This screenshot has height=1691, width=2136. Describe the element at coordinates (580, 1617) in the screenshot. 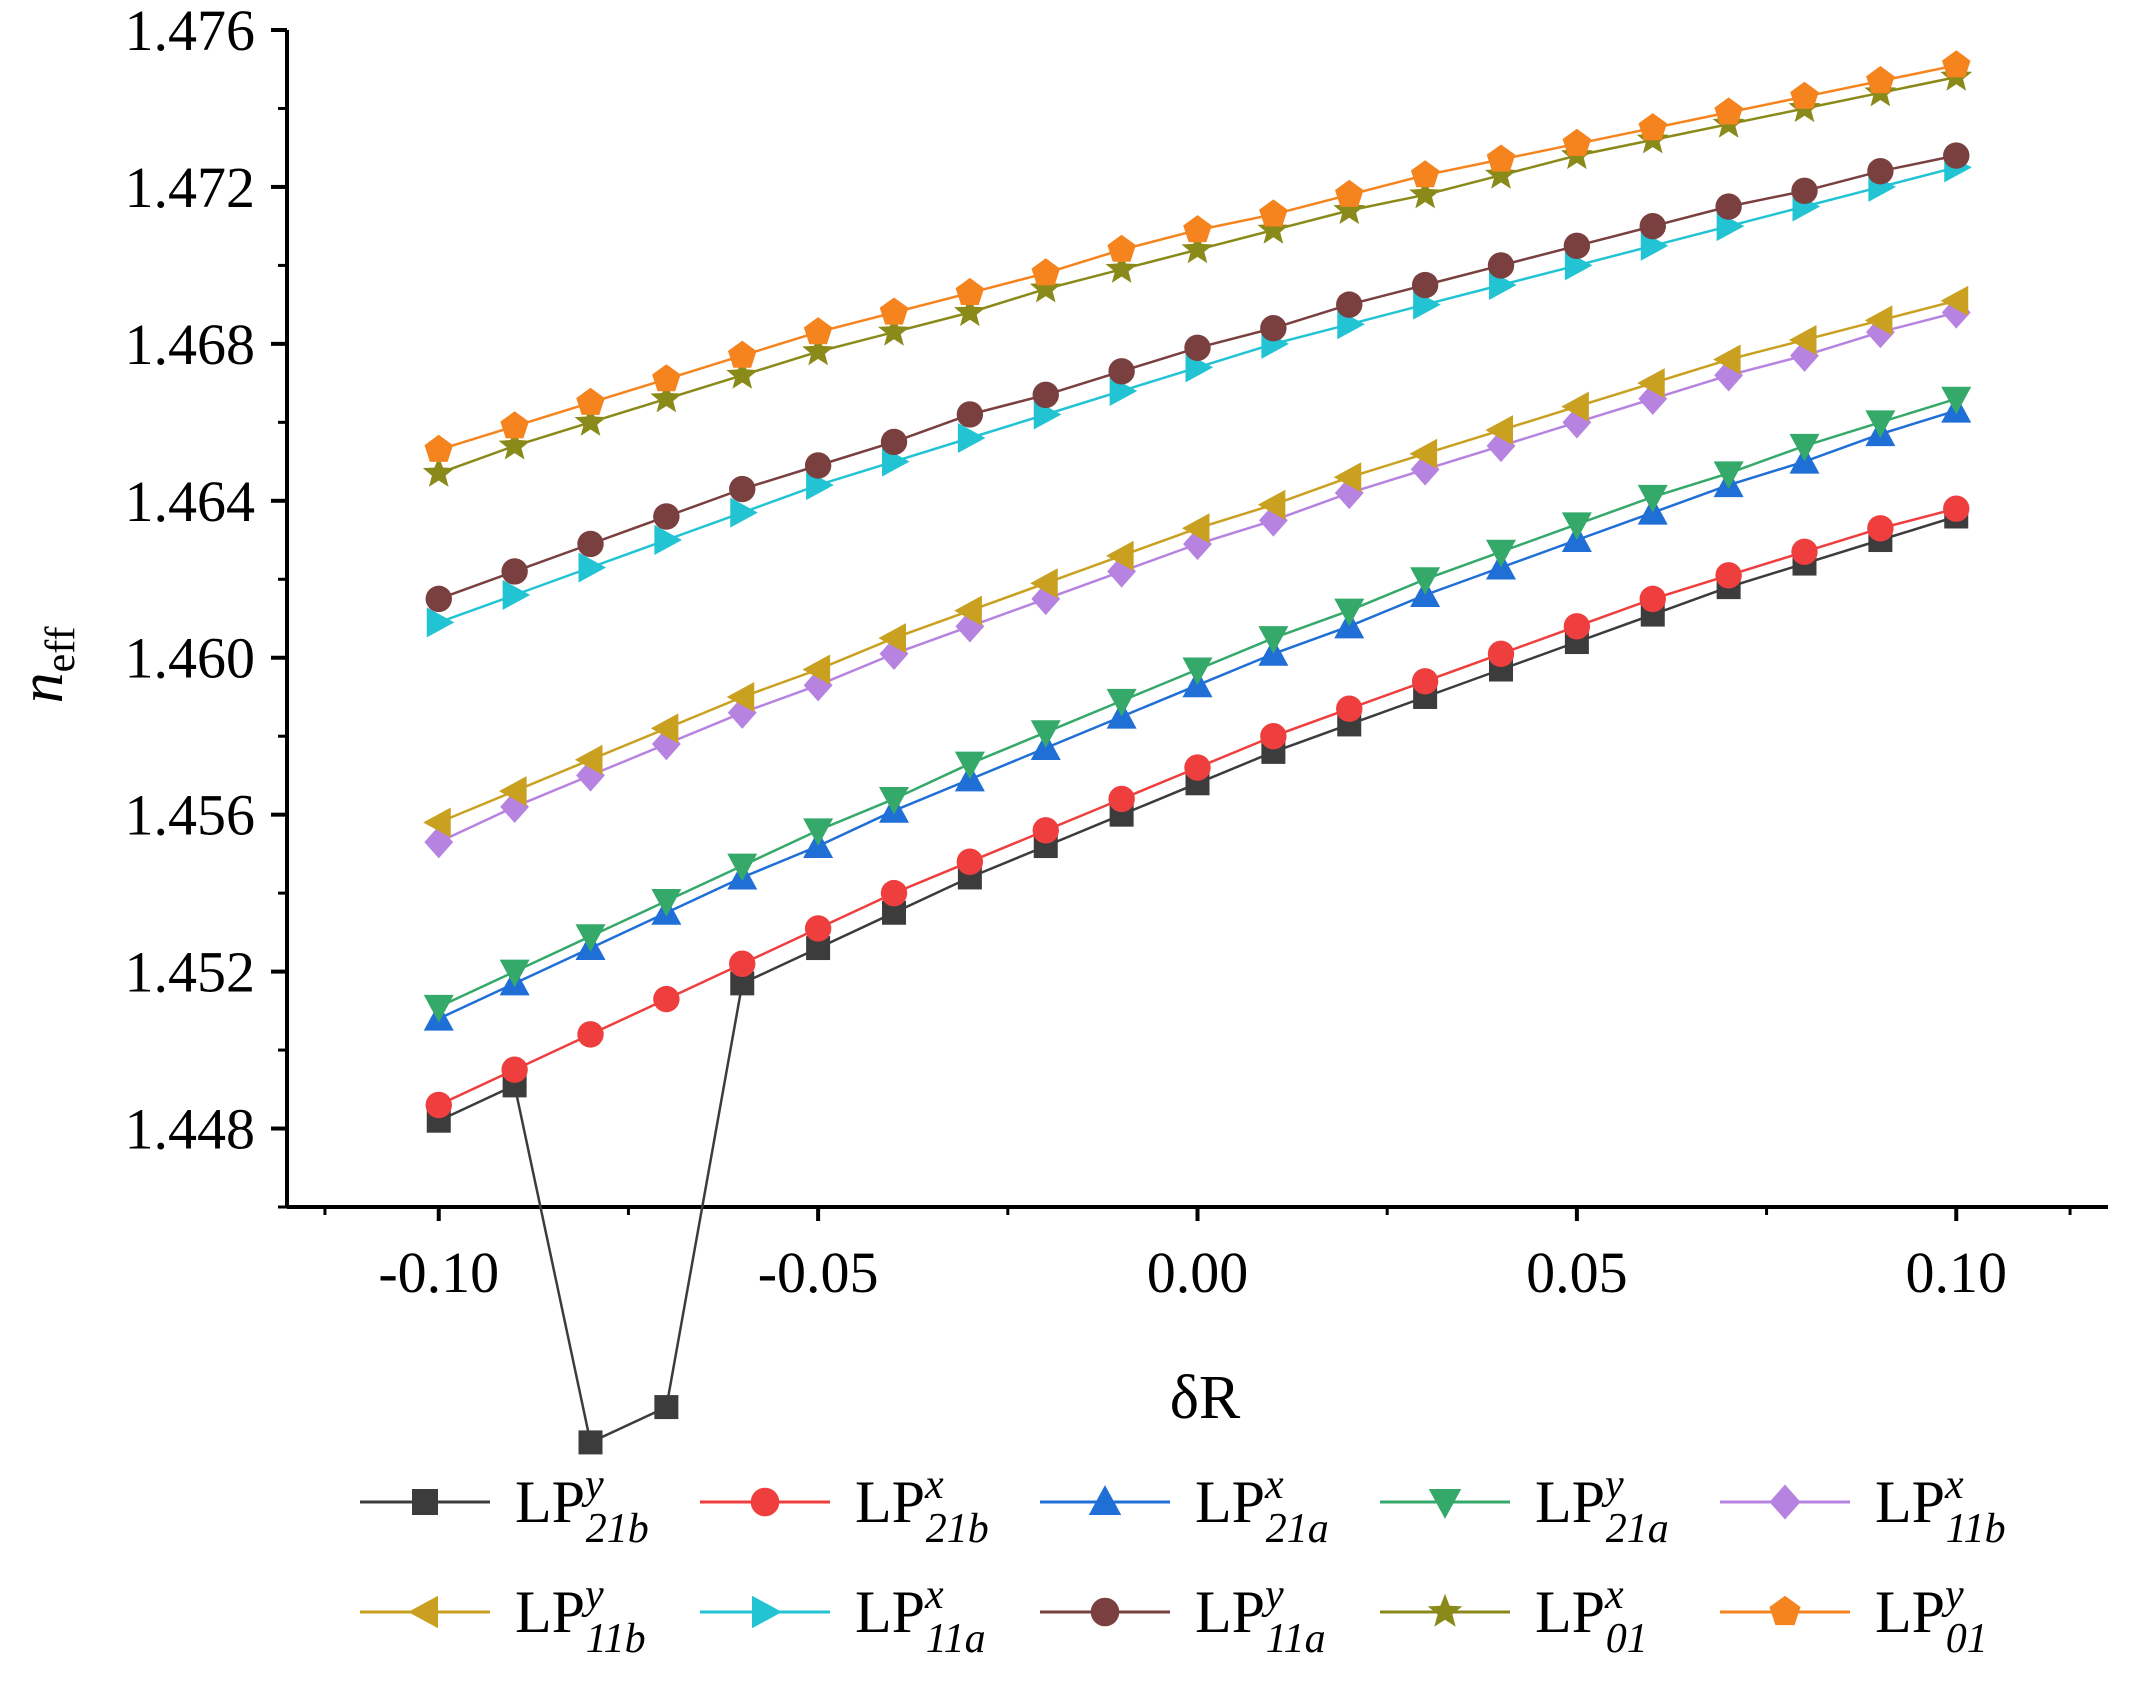

I see `legend-label: LPy 11b` at that location.